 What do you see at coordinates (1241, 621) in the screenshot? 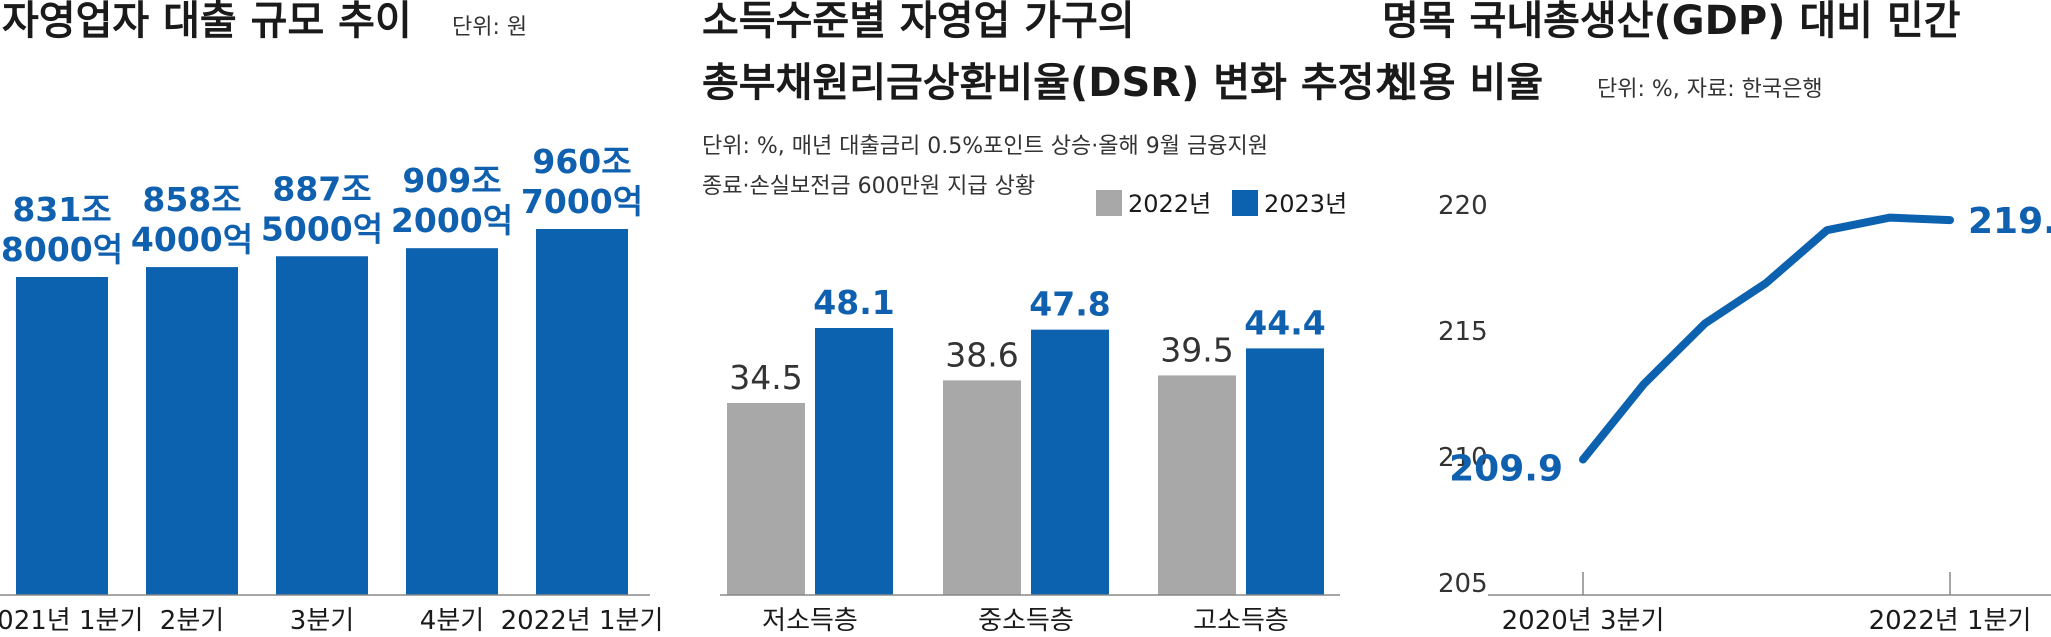
I see `x-tick-label-2: 고소득층` at bounding box center [1241, 621].